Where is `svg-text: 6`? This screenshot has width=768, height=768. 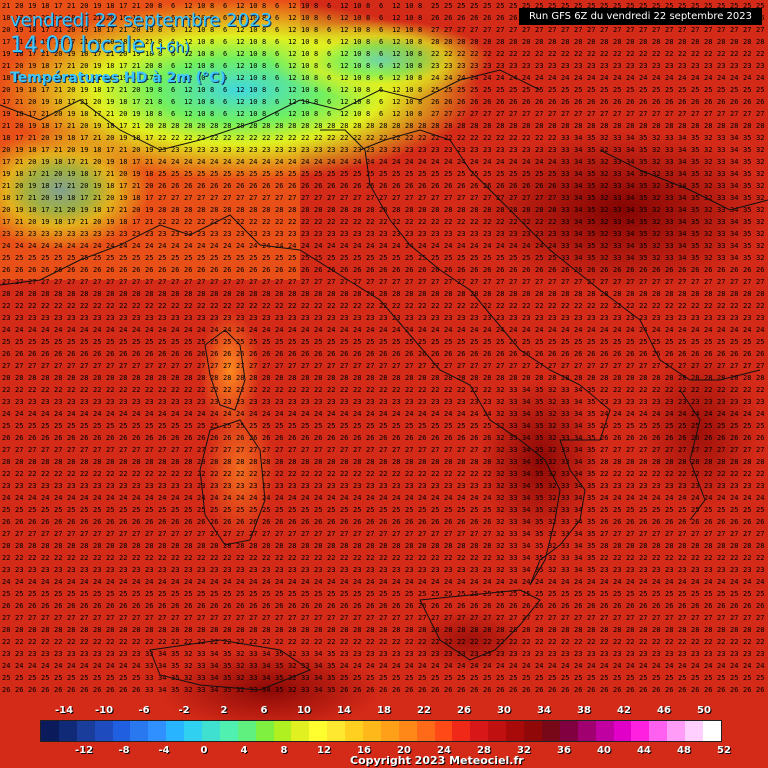
svg-text: 6 is located at coordinates (225, 54).